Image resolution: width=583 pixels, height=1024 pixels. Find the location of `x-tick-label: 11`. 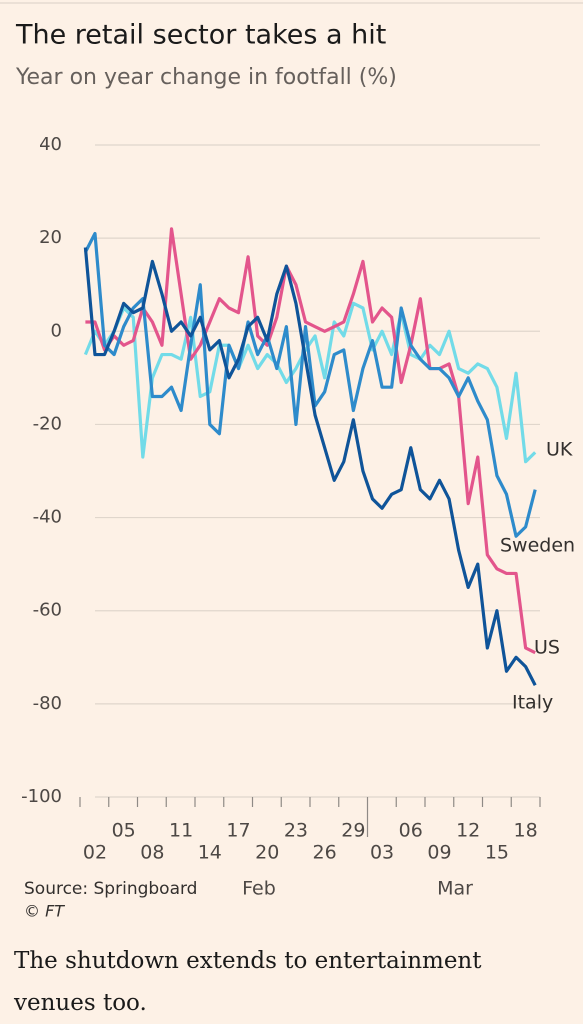

x-tick-label: 11 is located at coordinates (181, 831).